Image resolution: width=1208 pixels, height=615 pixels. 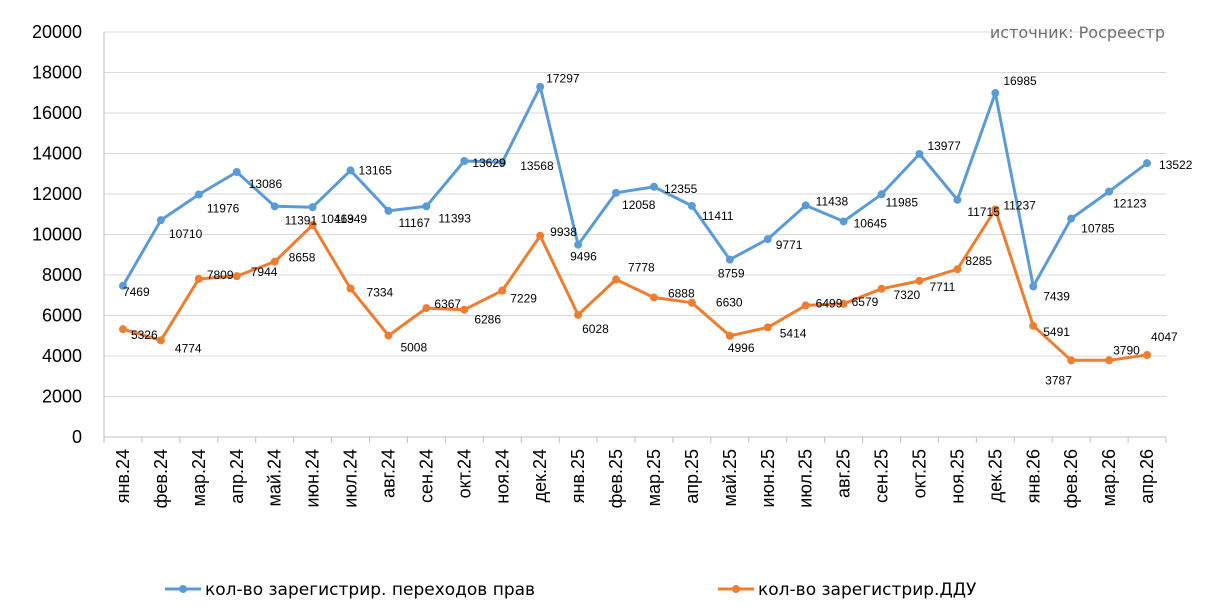 What do you see at coordinates (844, 473) in the screenshot?
I see `x-tick-label: авг.25` at bounding box center [844, 473].